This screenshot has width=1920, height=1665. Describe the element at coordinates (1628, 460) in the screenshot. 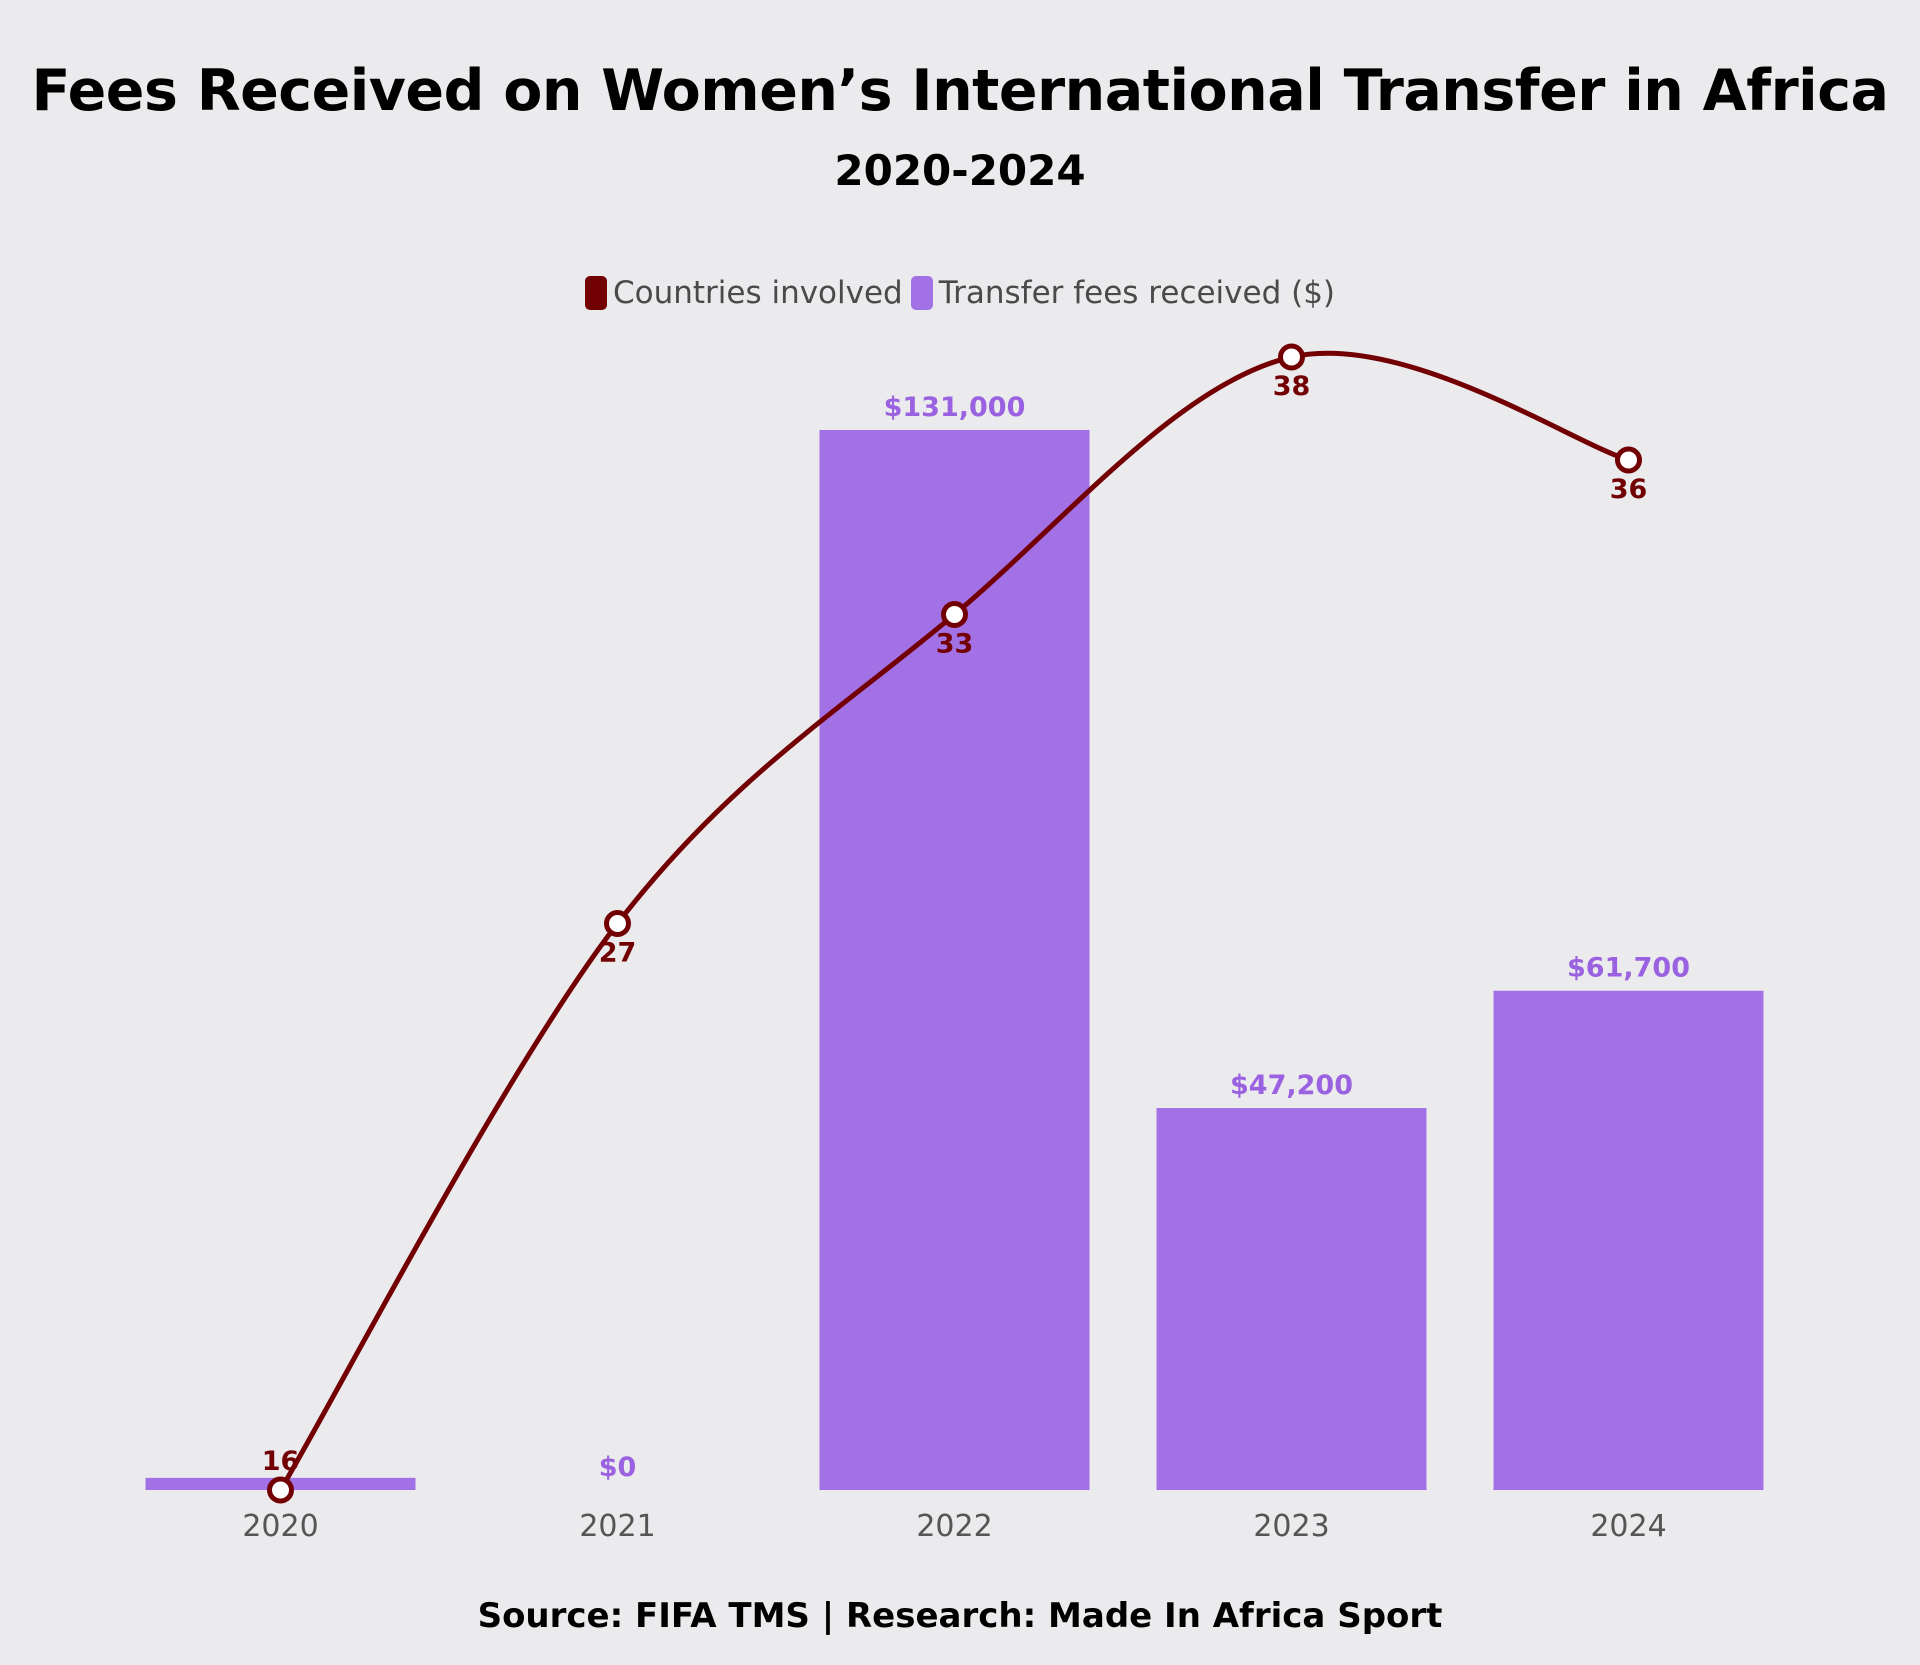

I see `point-2024` at that location.